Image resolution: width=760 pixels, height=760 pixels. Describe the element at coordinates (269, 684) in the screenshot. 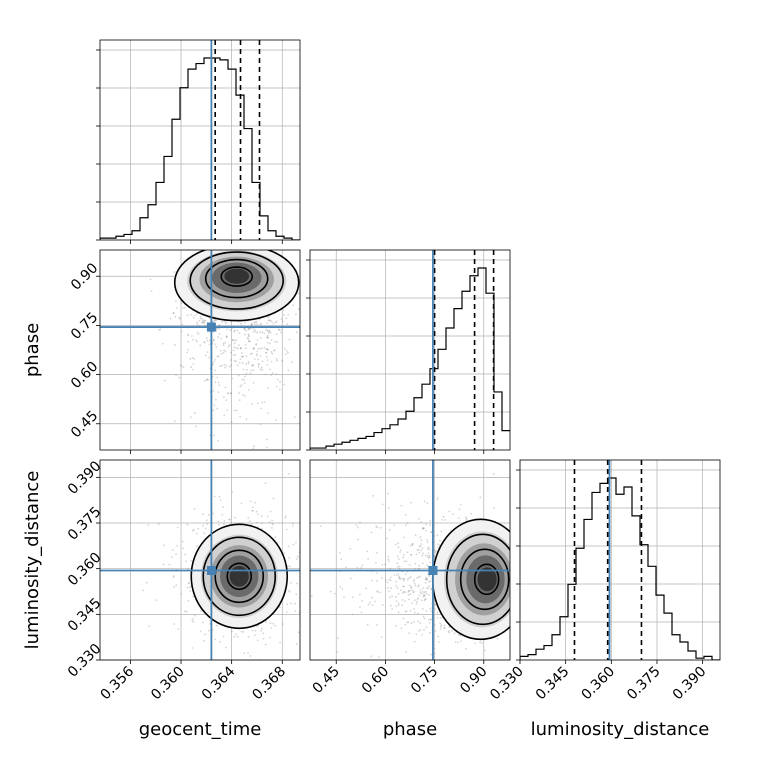

I see `x-tick-label: 0.368` at that location.